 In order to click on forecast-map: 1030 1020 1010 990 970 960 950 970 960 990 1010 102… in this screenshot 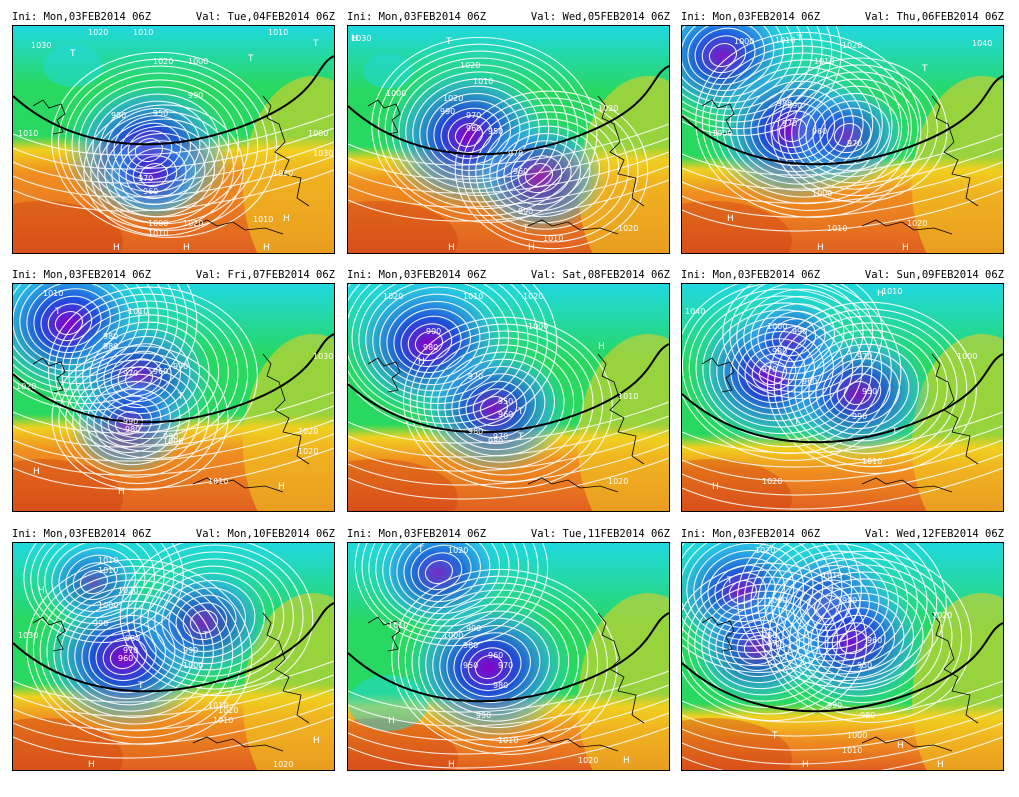, I will do `click(508, 139)`.